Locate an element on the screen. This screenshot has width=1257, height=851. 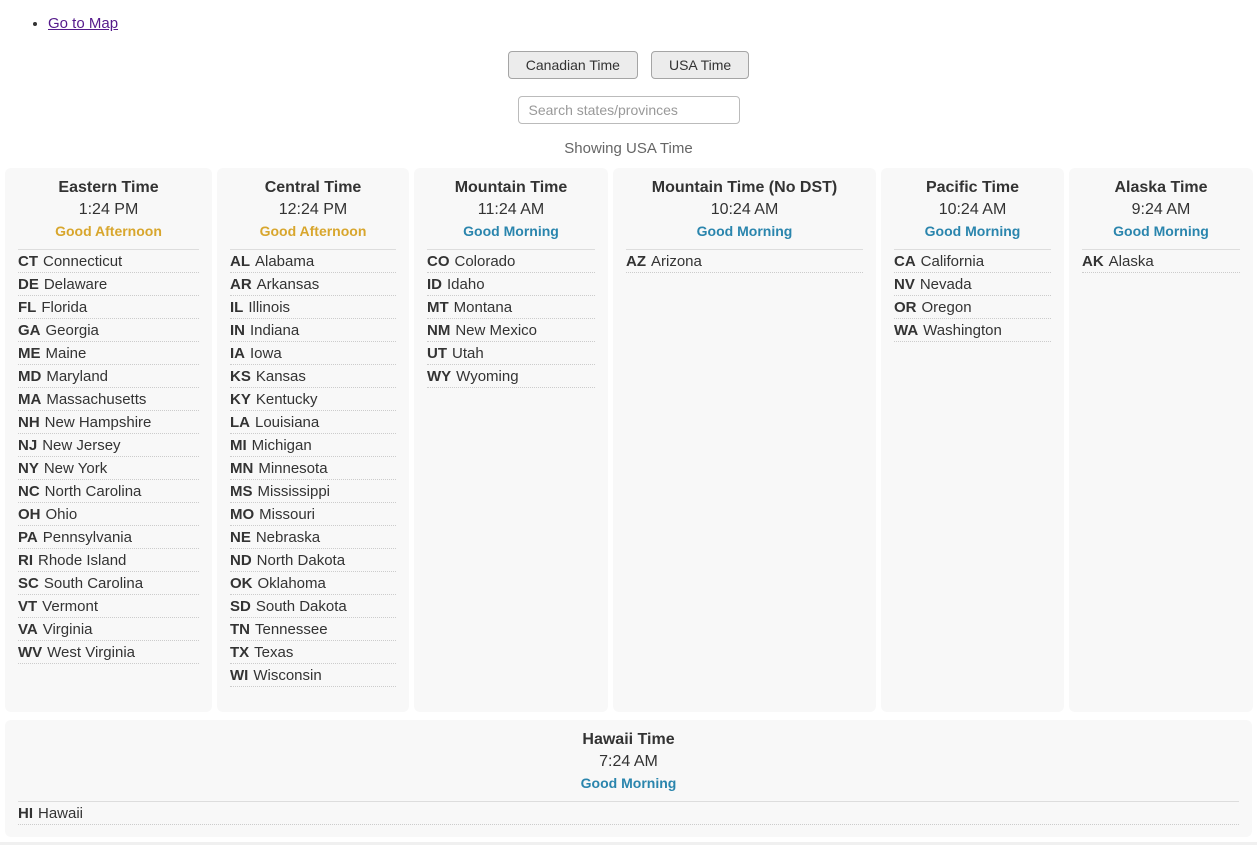
state-name: Minnesota is located at coordinates (293, 468).